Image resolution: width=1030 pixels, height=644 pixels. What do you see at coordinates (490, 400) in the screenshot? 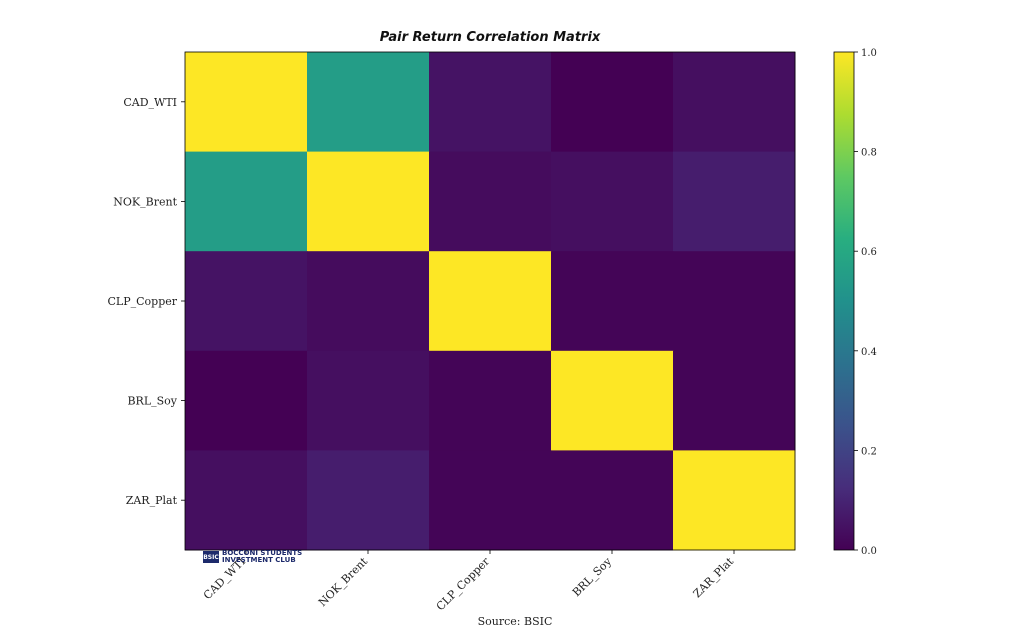
I see `heatmap-cell-brl_soy-clp_copper` at bounding box center [490, 400].